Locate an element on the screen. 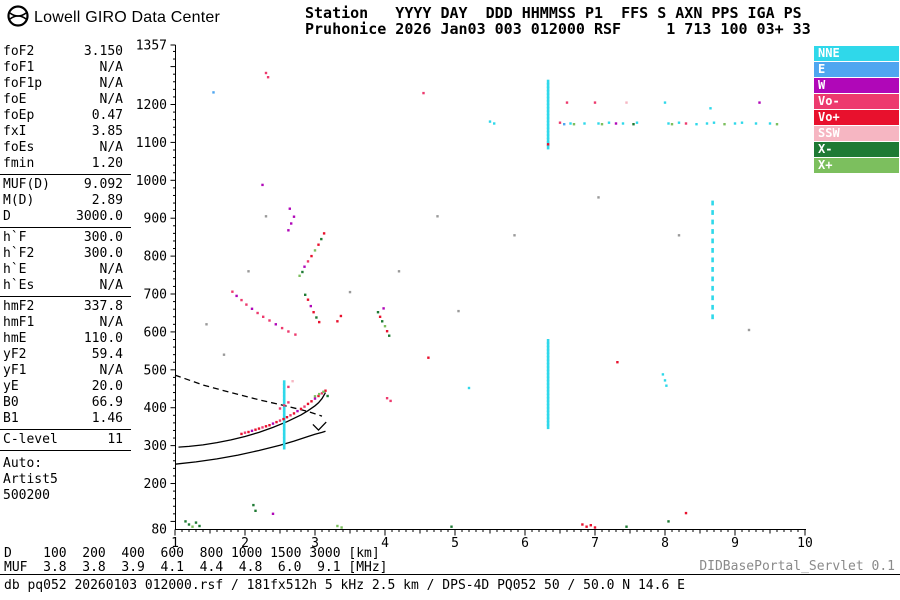  svg-text: 1 is located at coordinates (175, 543).